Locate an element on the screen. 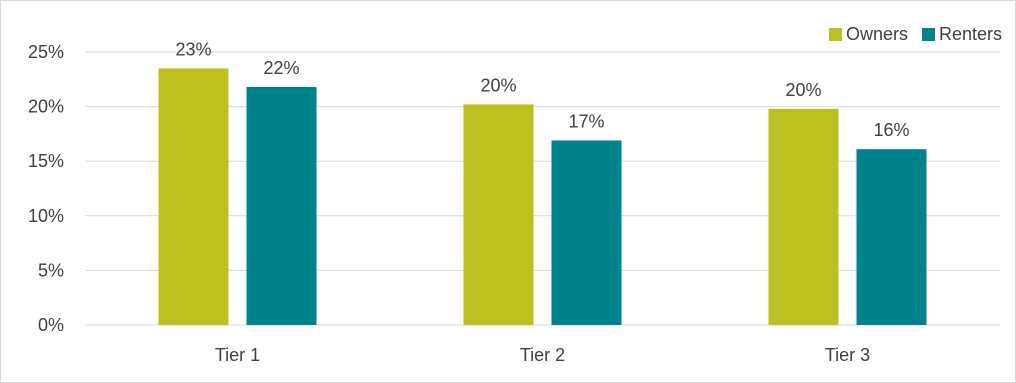  data-label-renters-1: 22% is located at coordinates (281, 68).